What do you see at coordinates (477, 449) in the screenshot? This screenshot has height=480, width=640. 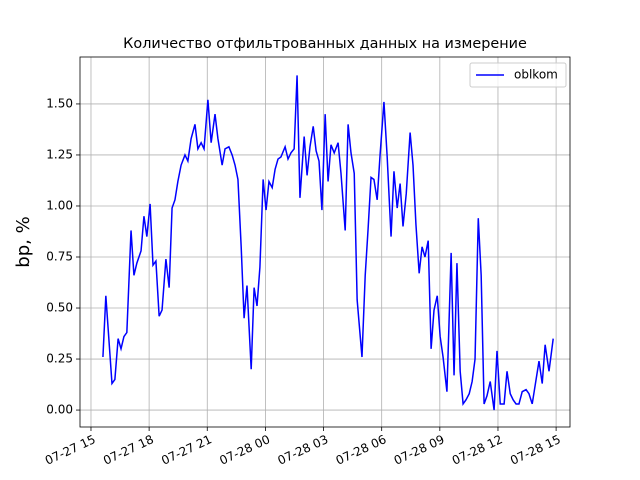 I see `x-tick-label: 07-28 12` at bounding box center [477, 449].